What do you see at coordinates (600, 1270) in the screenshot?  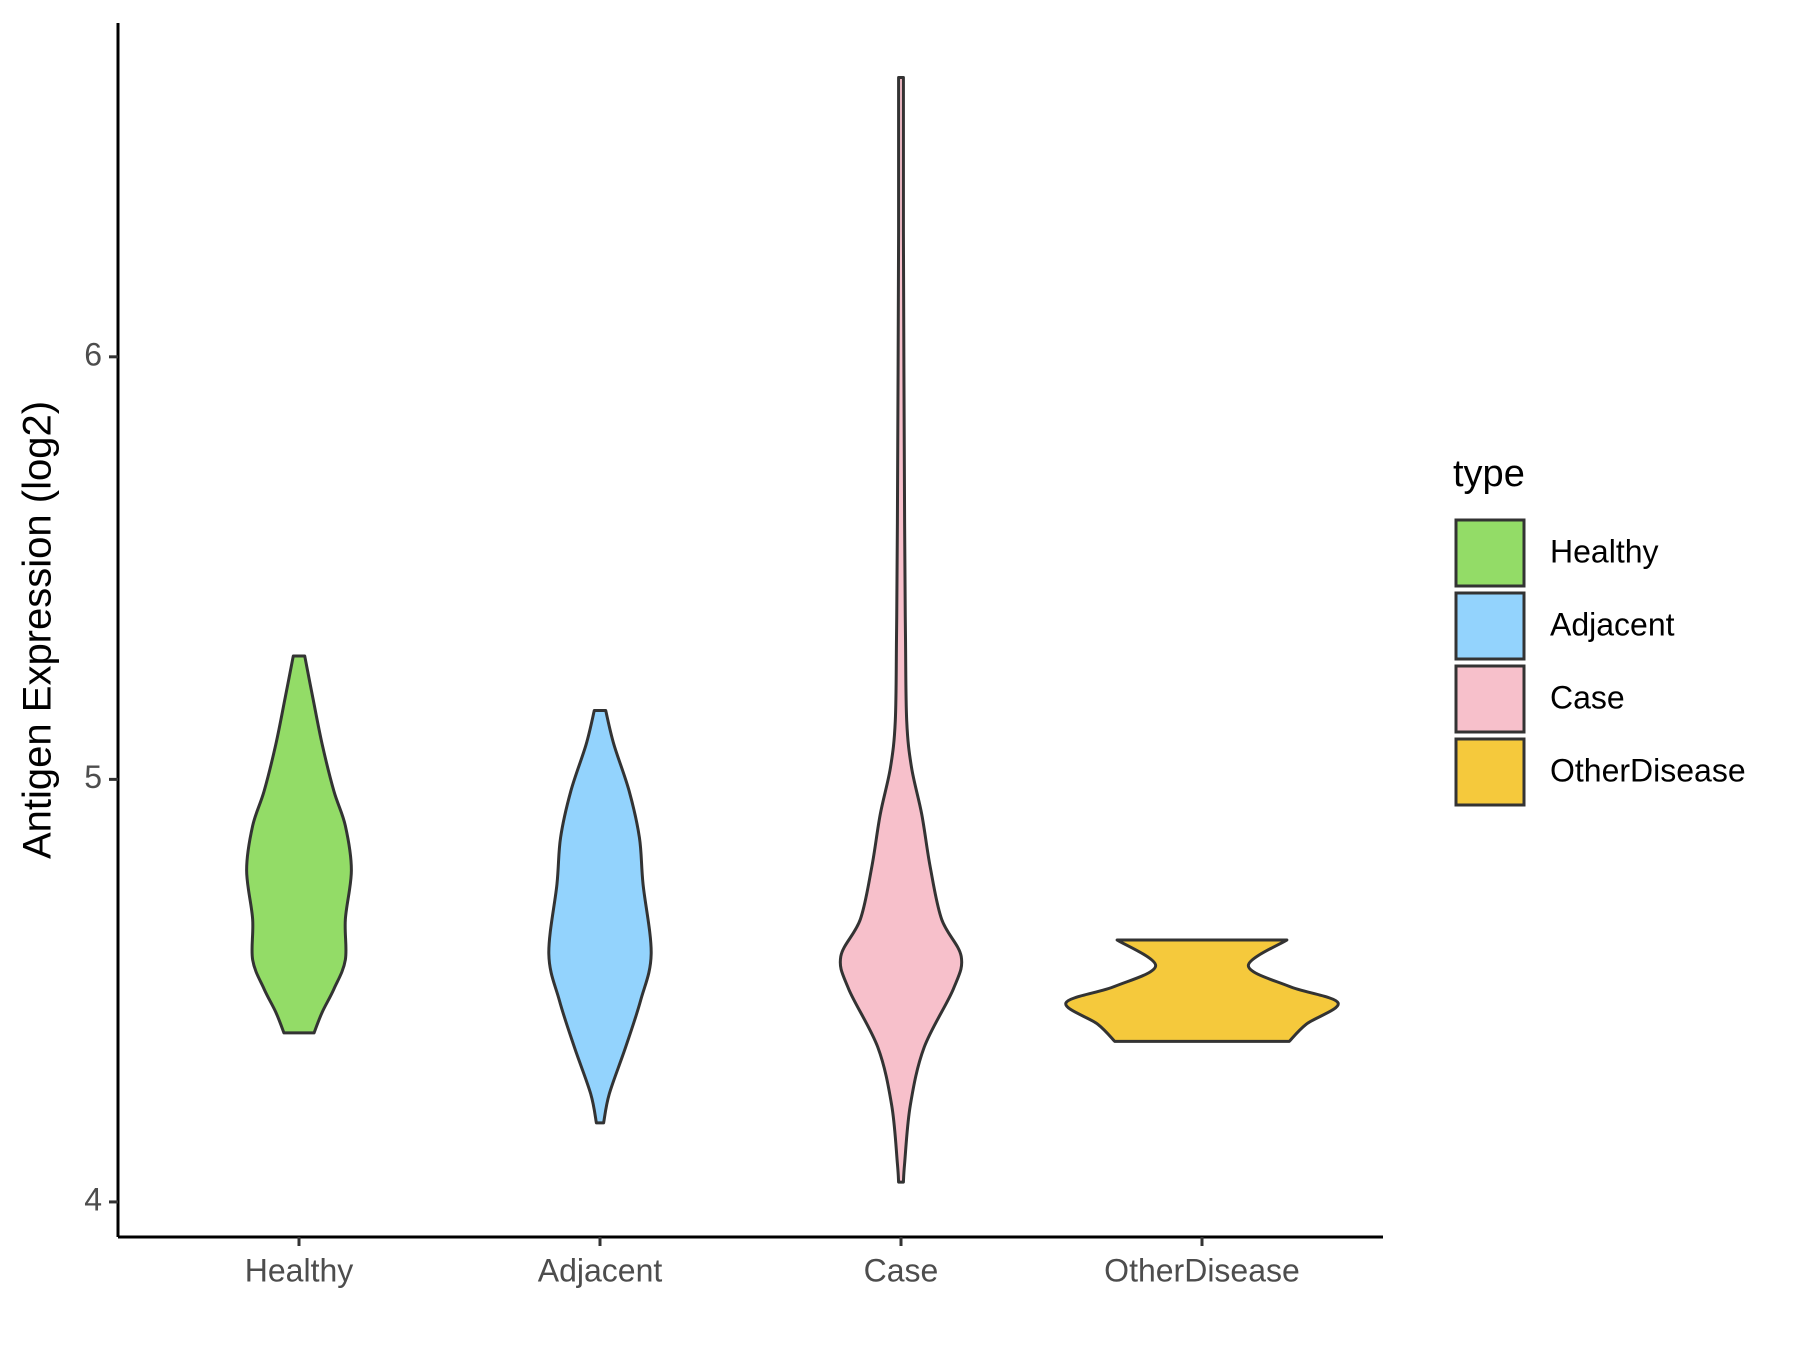 I see `x-tick-label: Adjacent` at bounding box center [600, 1270].